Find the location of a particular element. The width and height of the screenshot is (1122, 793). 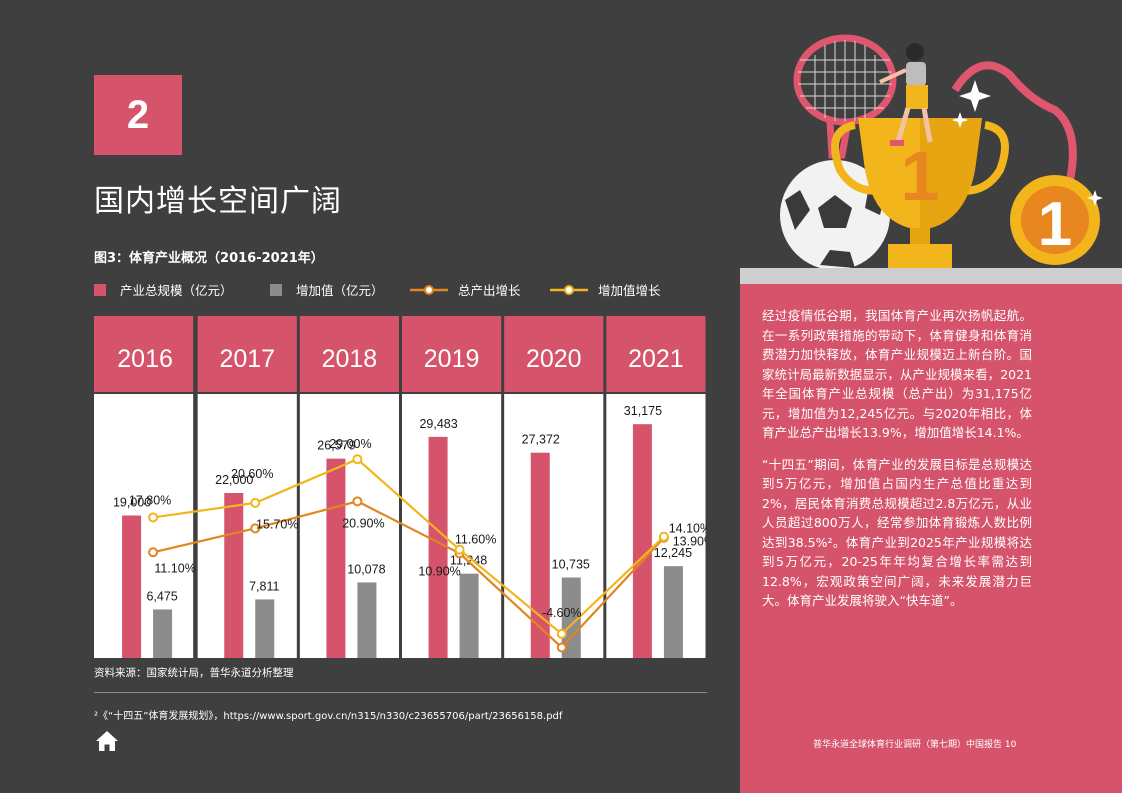

section-number-badge: 2 is located at coordinates (138, 115).